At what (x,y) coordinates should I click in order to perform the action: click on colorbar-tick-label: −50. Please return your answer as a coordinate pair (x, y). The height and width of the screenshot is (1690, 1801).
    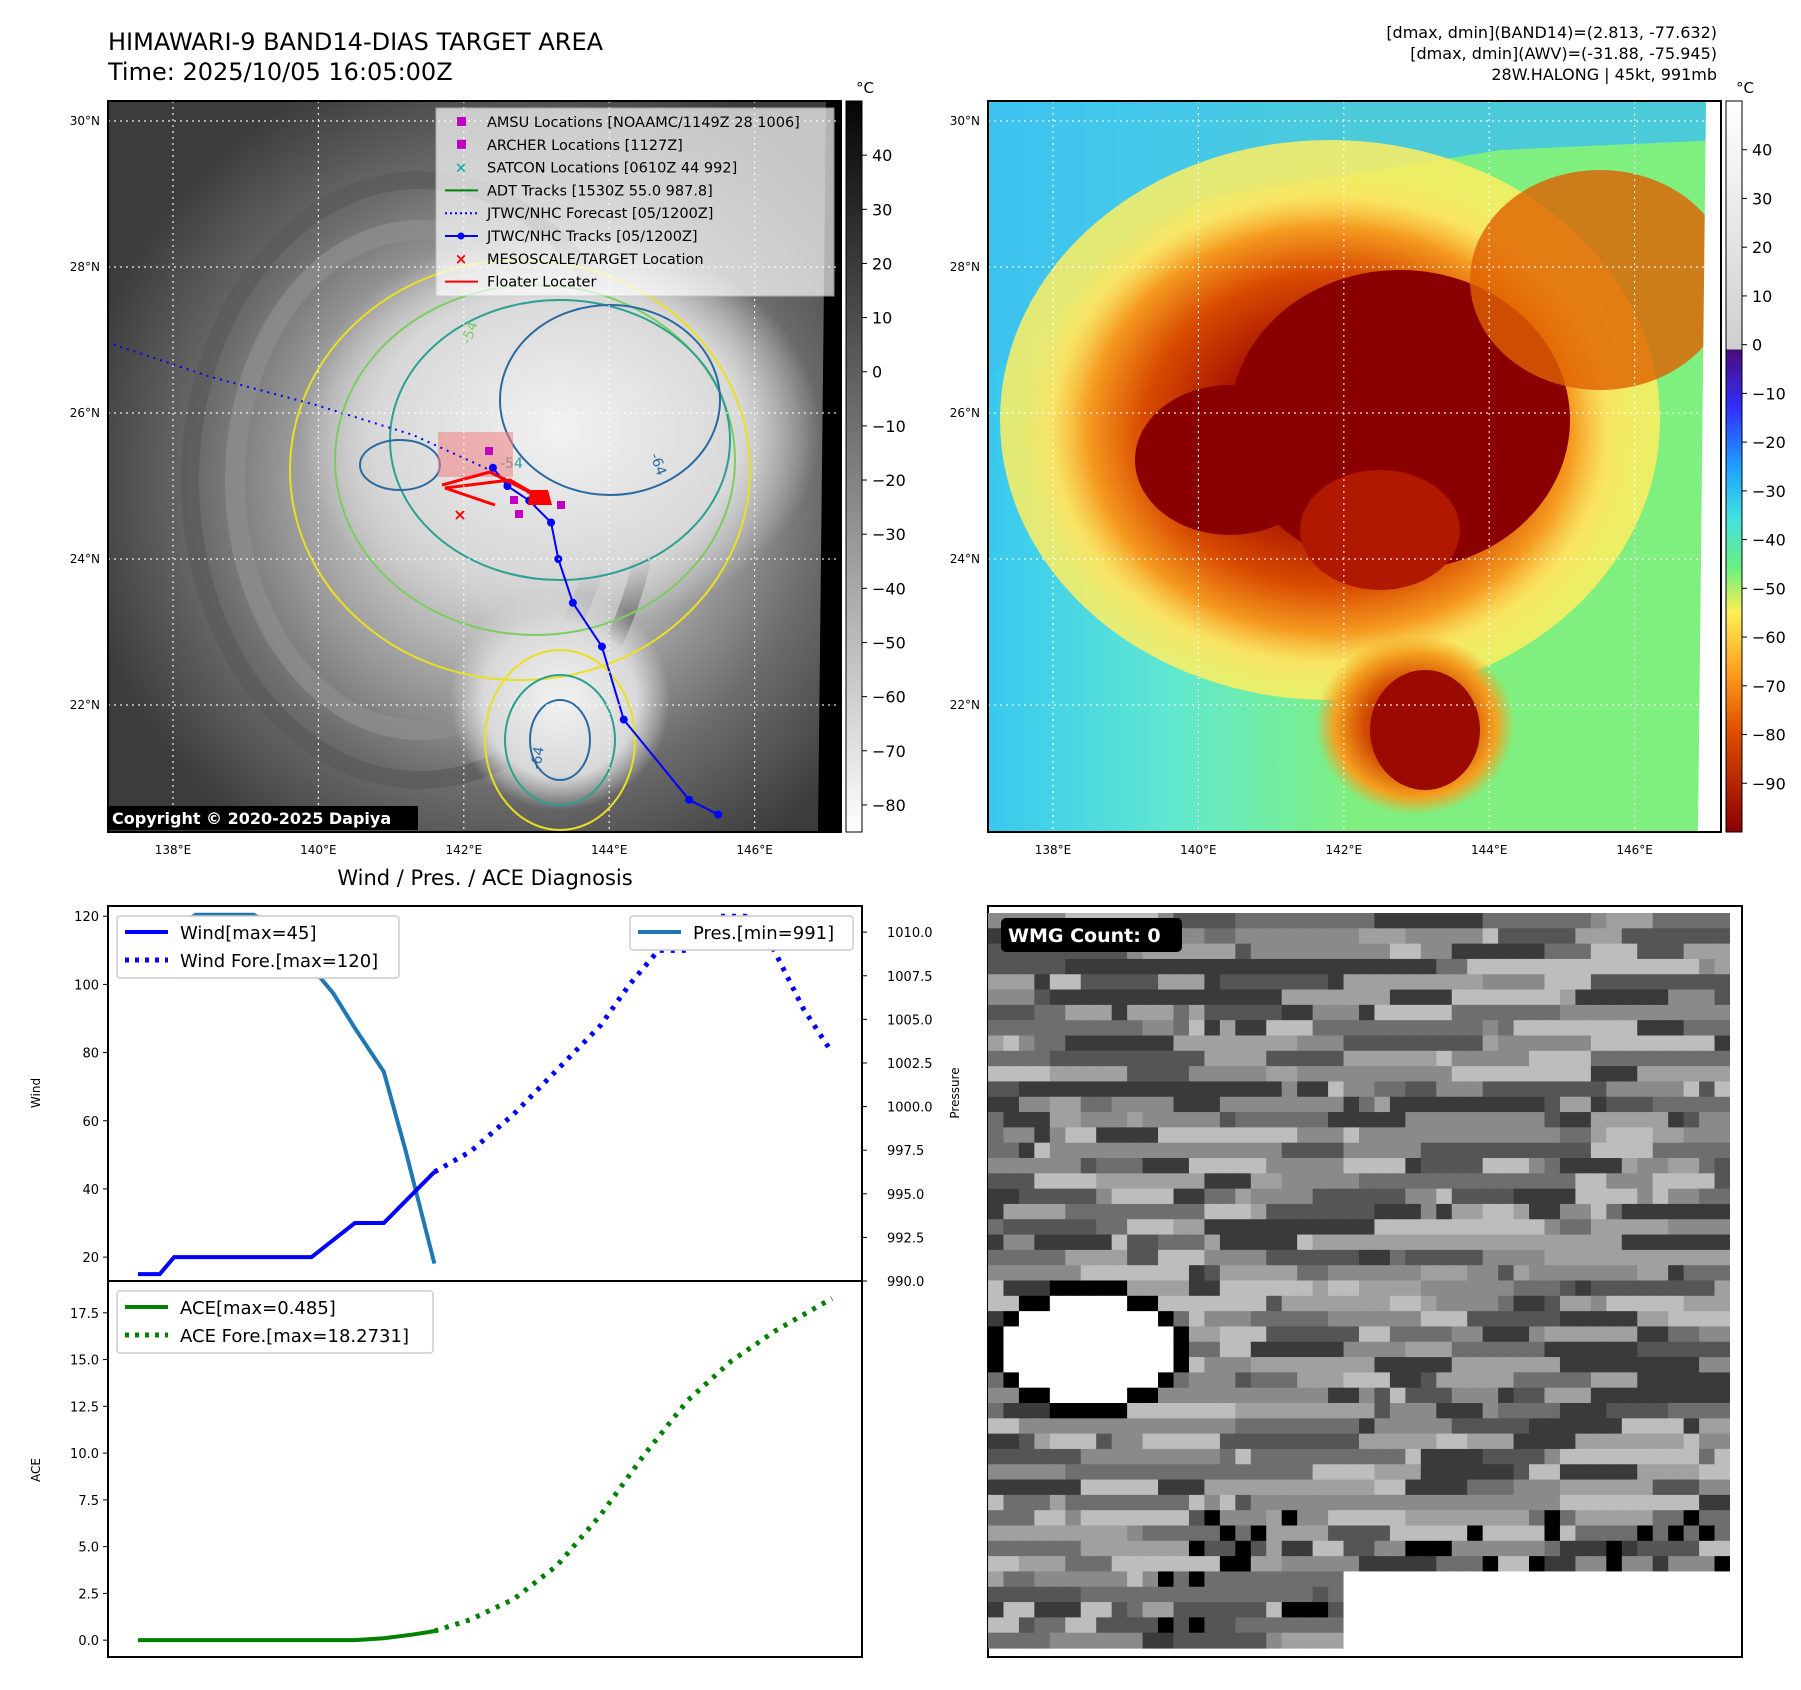
    Looking at the image, I should click on (1769, 588).